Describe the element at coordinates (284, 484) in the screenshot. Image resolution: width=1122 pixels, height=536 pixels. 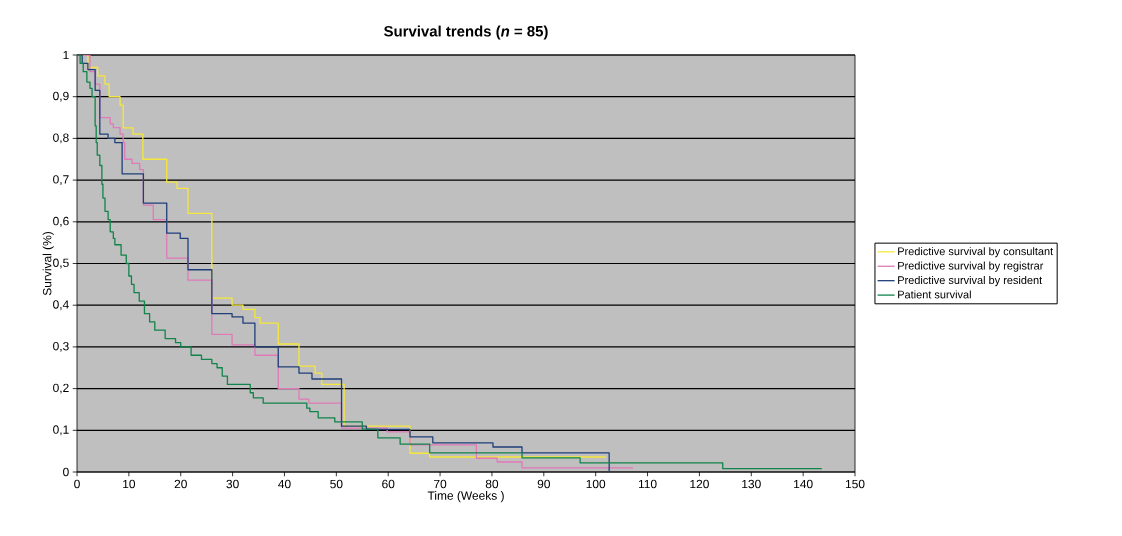
I see `x-tick-label: 40` at that location.